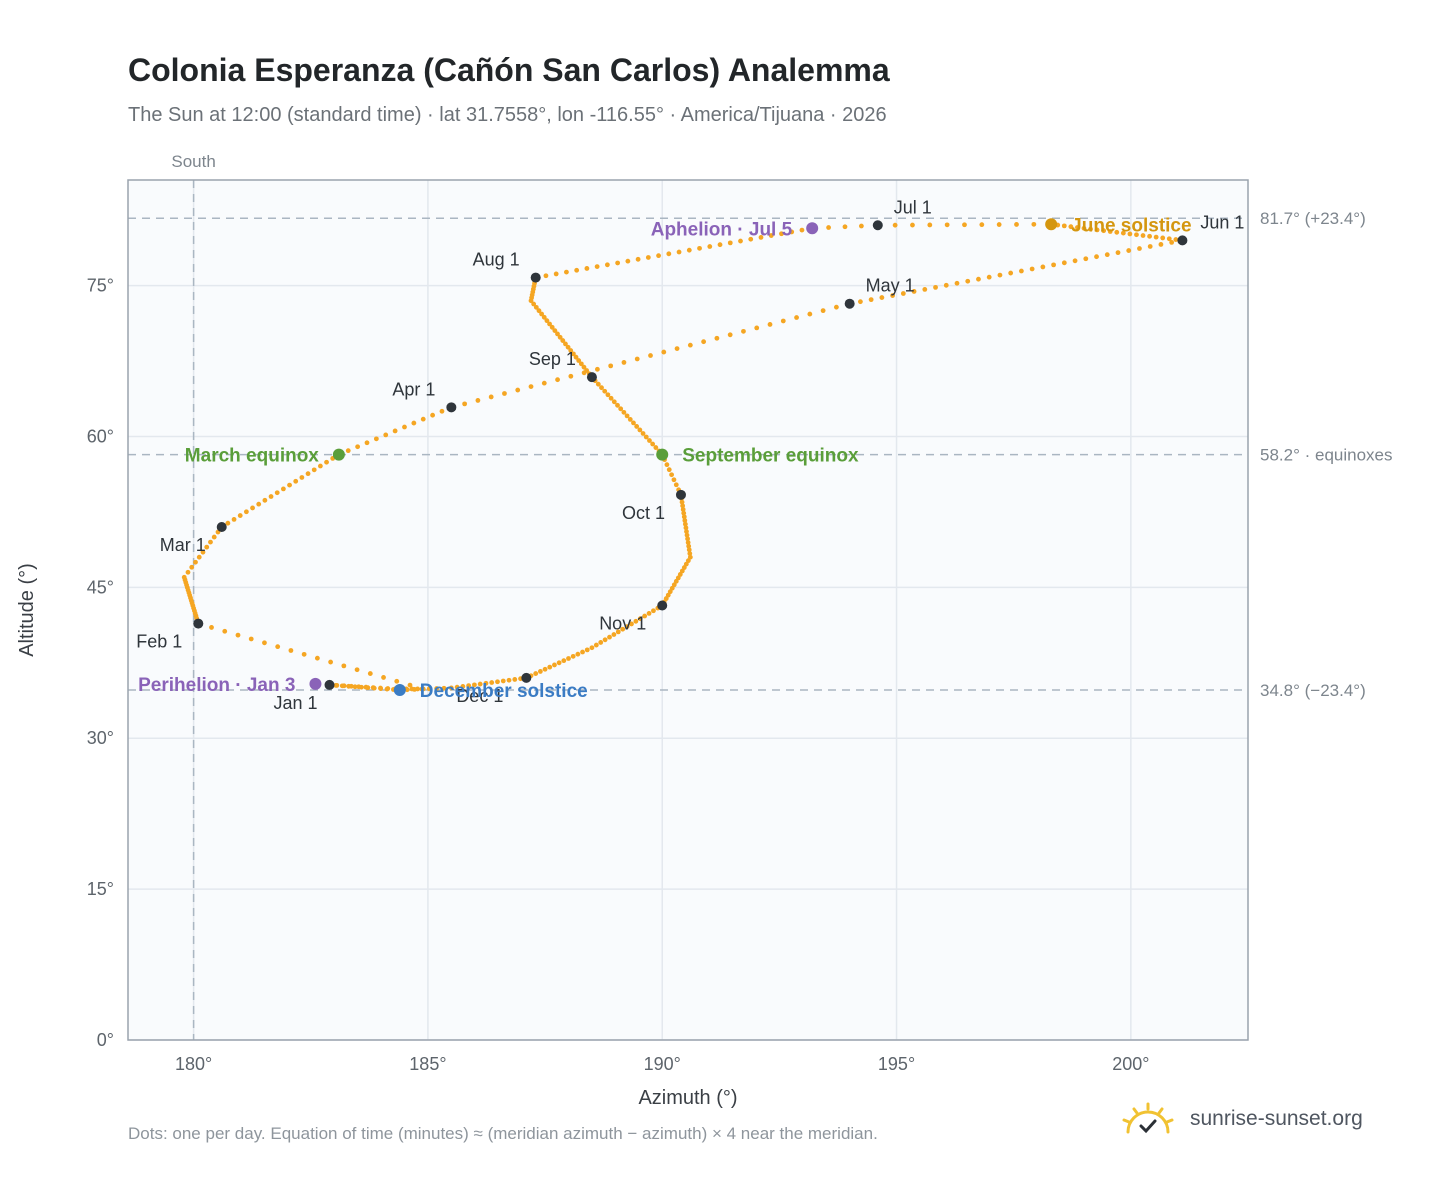 The height and width of the screenshot is (1188, 1448). Describe the element at coordinates (1222, 222) in the screenshot. I see `month-label: Jun 1` at that location.